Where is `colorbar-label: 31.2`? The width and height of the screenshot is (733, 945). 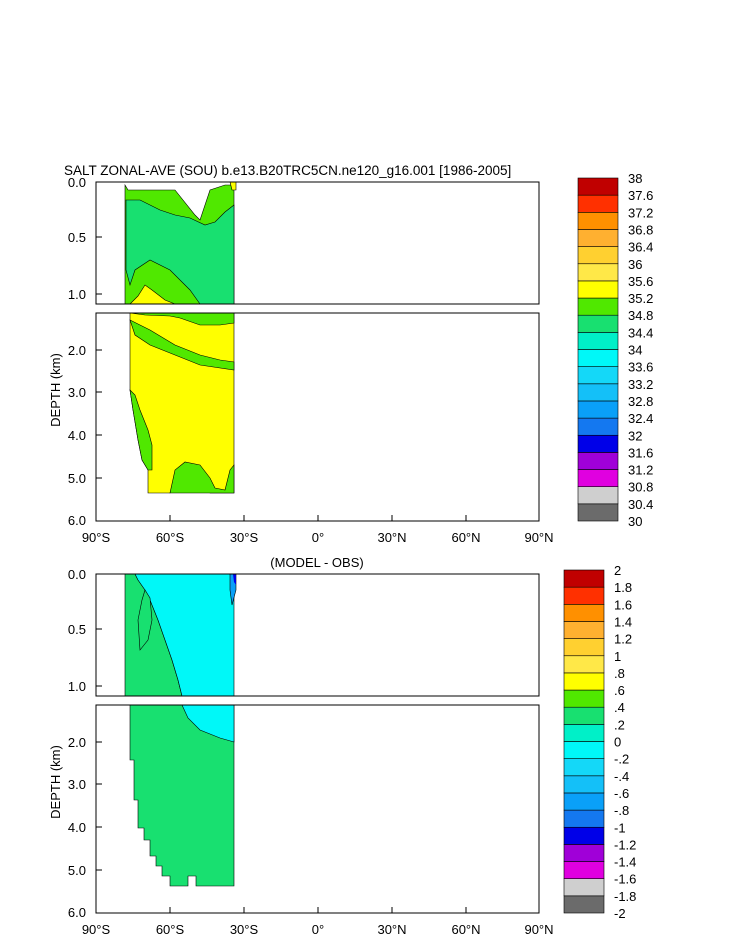
colorbar-label: 31.2 is located at coordinates (640, 470).